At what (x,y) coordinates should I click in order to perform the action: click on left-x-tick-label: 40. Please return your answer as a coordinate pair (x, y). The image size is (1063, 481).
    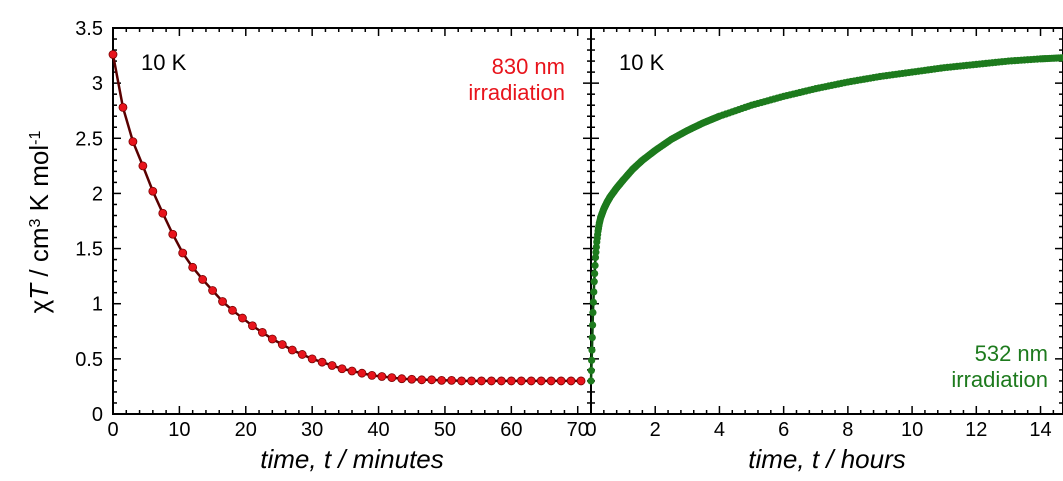
    Looking at the image, I should click on (378, 430).